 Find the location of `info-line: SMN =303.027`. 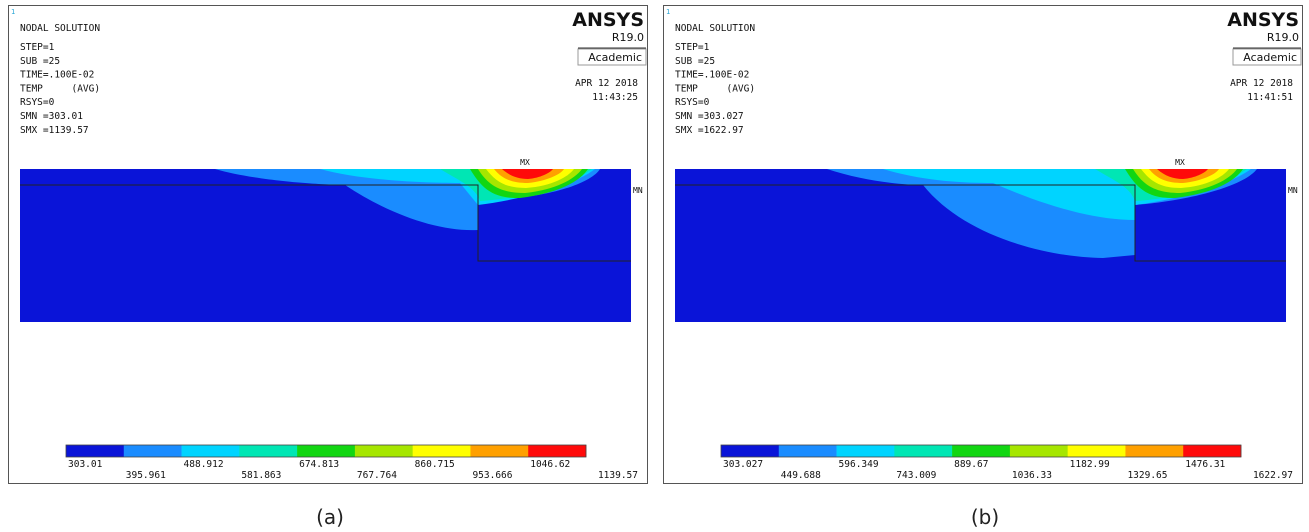

info-line: SMN =303.027 is located at coordinates (709, 116).